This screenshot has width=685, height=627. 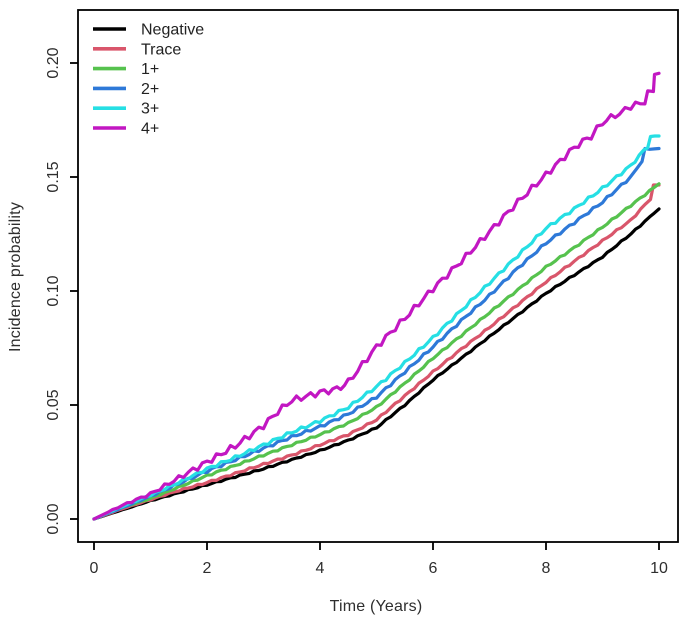 I want to click on legend-label-Trace: Trace, so click(x=161, y=49).